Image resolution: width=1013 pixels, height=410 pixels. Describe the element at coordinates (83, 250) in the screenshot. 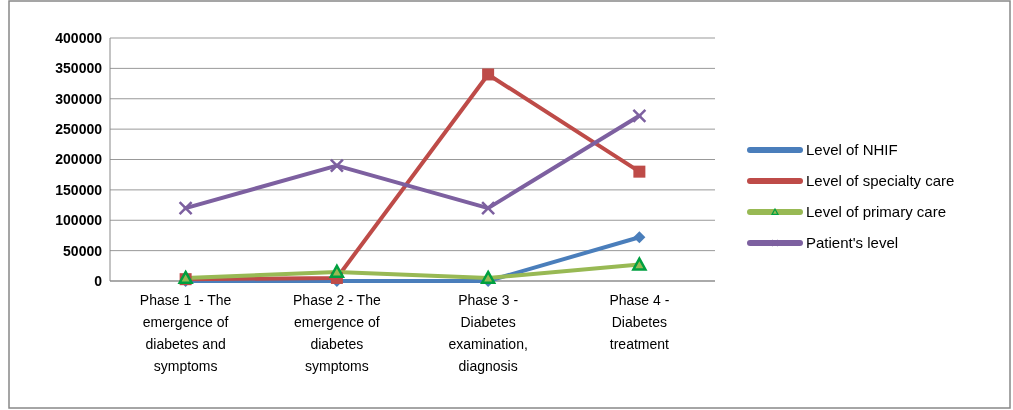

I see `y-tick-label: 50000` at that location.